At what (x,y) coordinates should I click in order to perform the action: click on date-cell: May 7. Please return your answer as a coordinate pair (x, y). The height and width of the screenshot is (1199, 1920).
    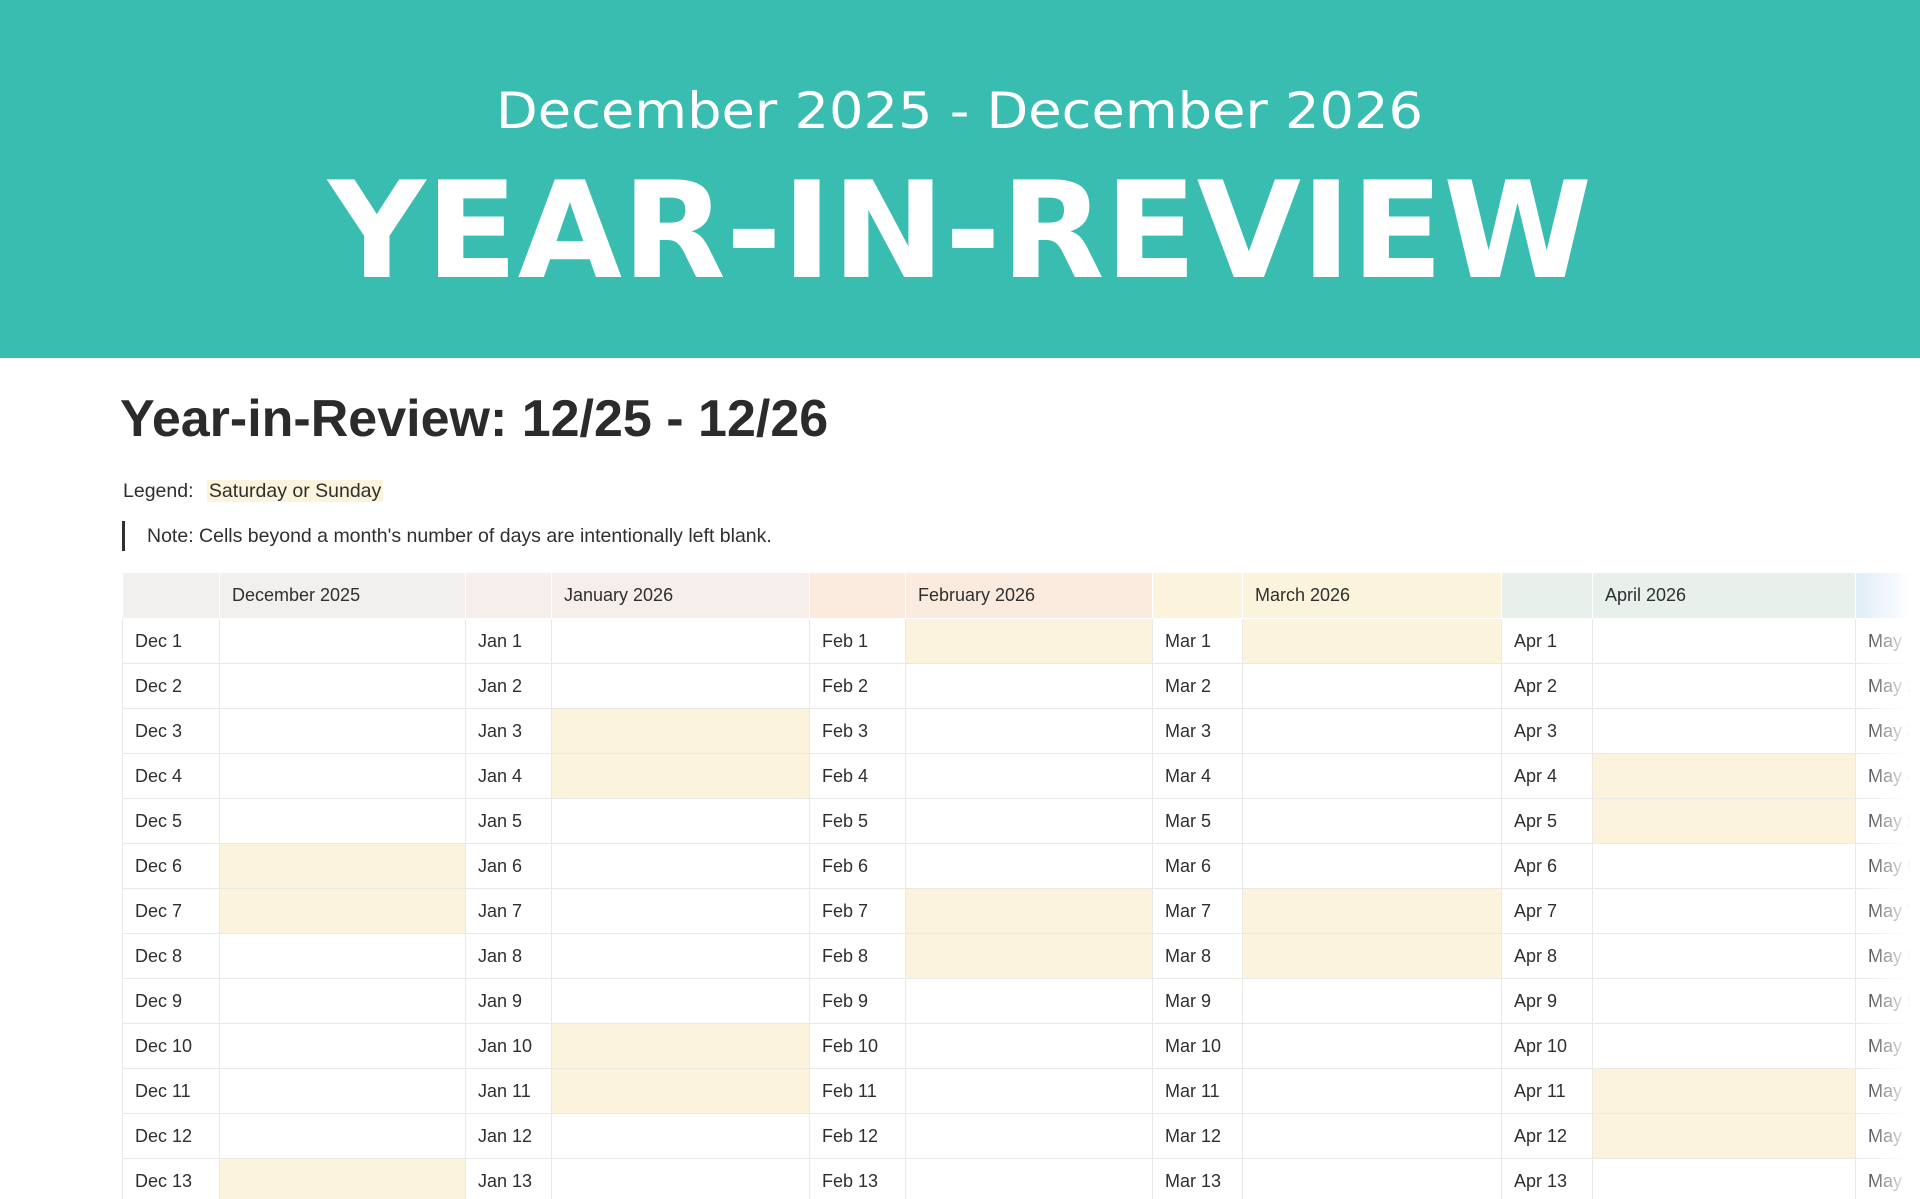
    Looking at the image, I should click on (1887, 911).